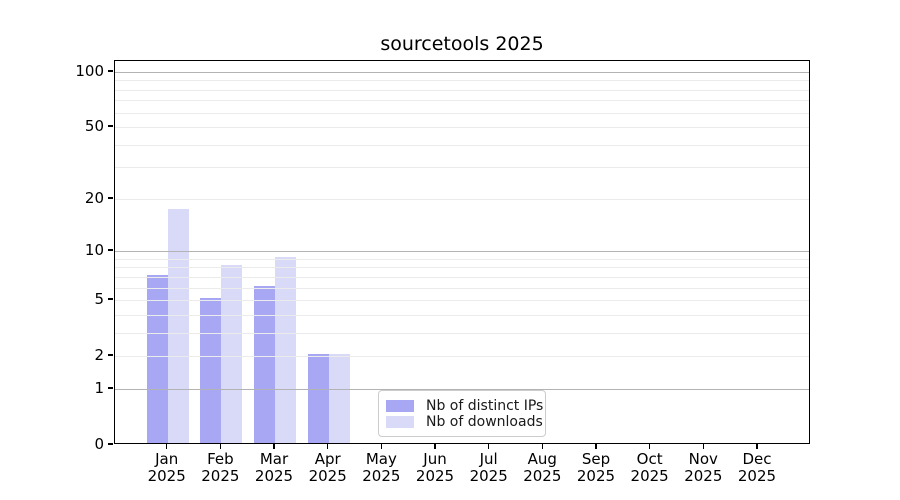 The height and width of the screenshot is (500, 900). What do you see at coordinates (381, 446) in the screenshot?
I see `x-tick-may` at bounding box center [381, 446].